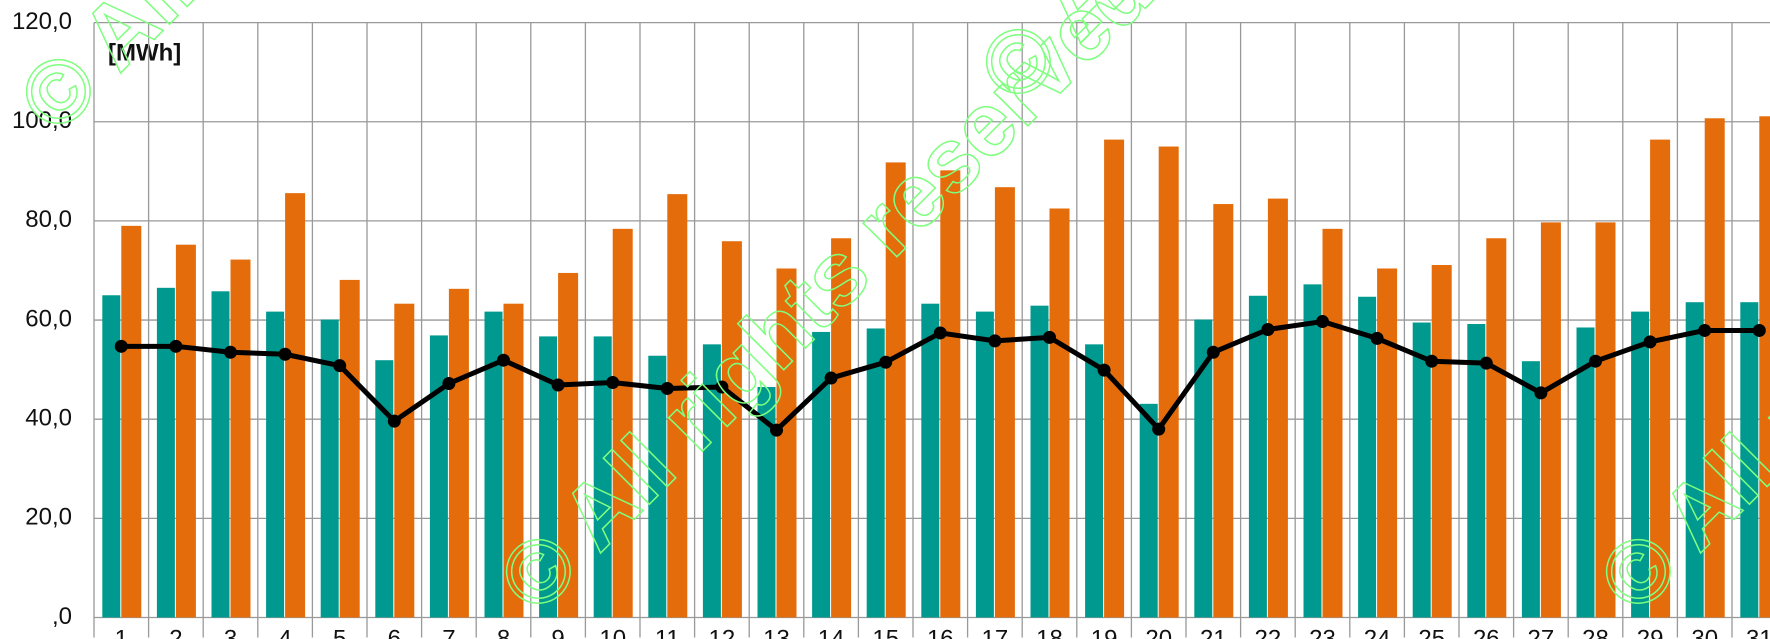  I want to click on x-tick-label: 10, so click(612, 632).